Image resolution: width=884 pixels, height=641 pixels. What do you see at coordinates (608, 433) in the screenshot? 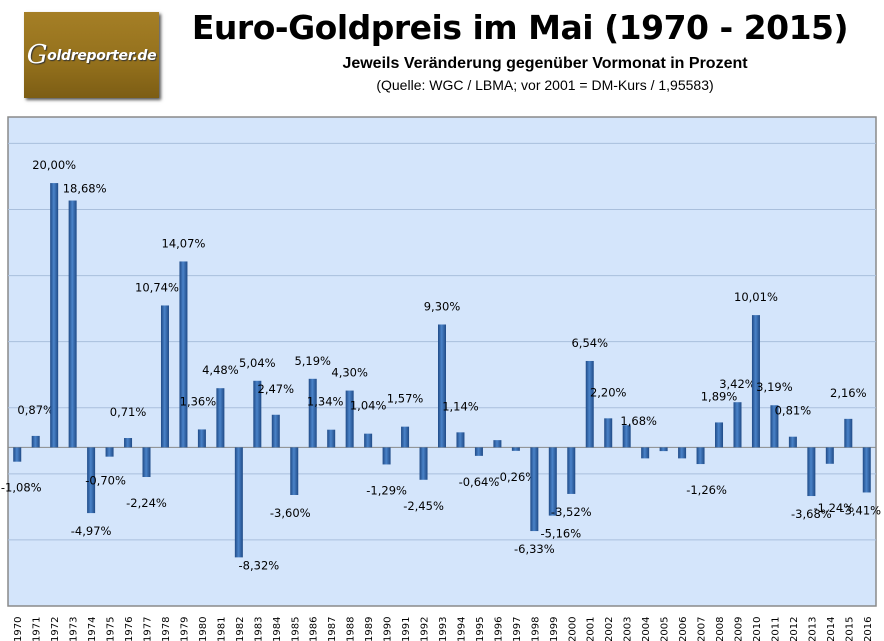
I see `bar-2002` at bounding box center [608, 433].